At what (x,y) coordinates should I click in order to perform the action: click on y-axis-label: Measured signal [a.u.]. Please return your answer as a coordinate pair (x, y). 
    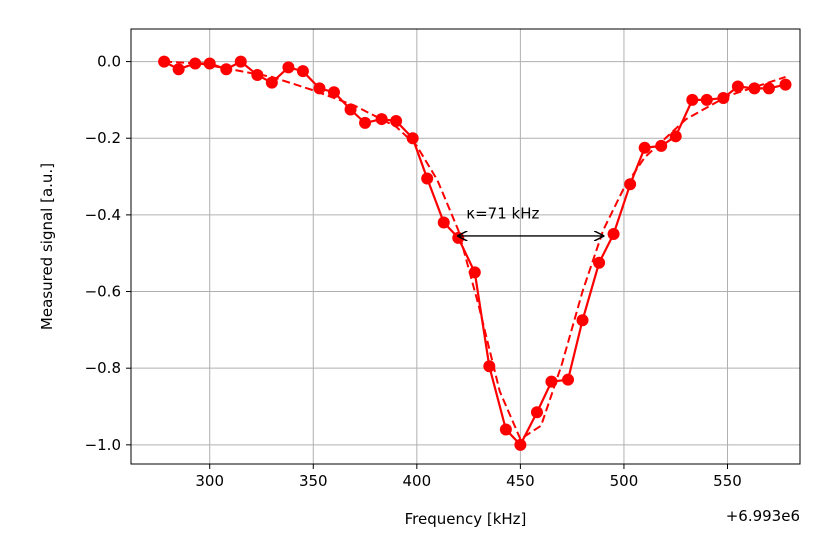
    Looking at the image, I should click on (47, 246).